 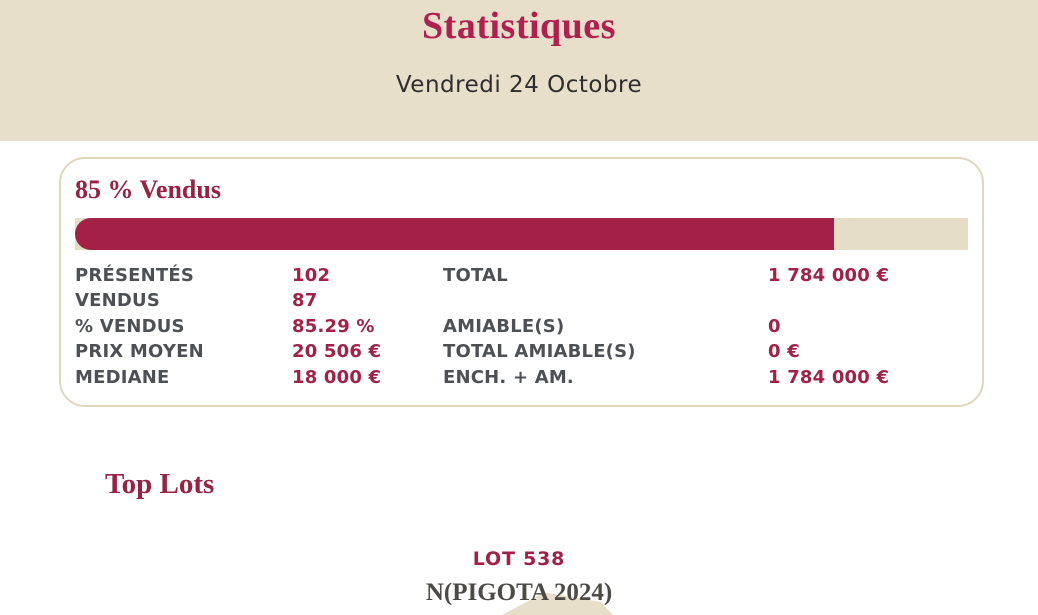 I want to click on percent-sold-heading: 85 % Vendus, so click(x=148, y=189).